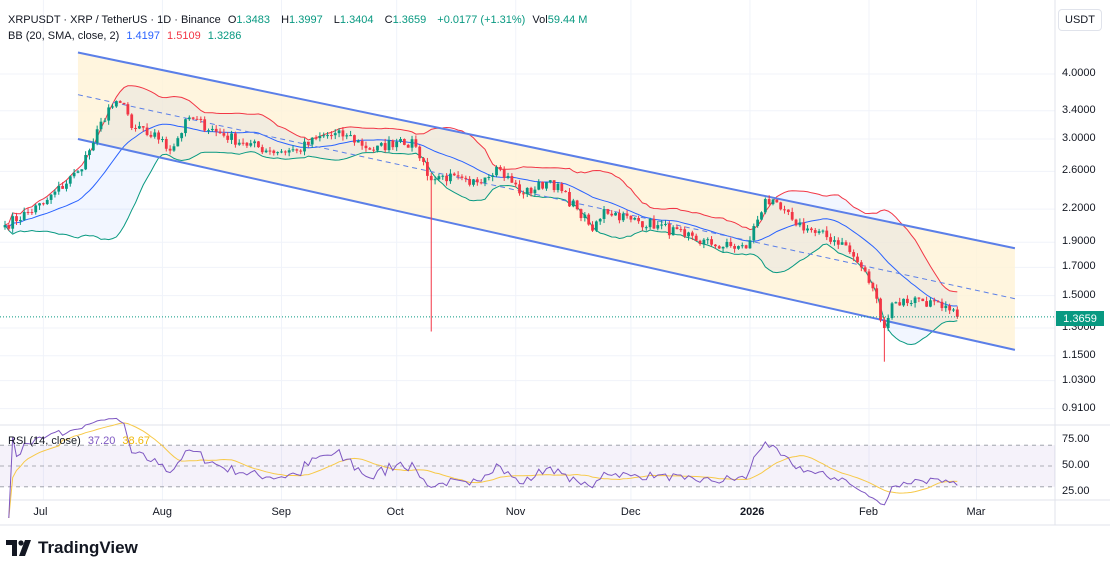 This screenshot has width=1110, height=577. Describe the element at coordinates (224, 36) in the screenshot. I see `bb-lower-value: 1.3286` at that location.